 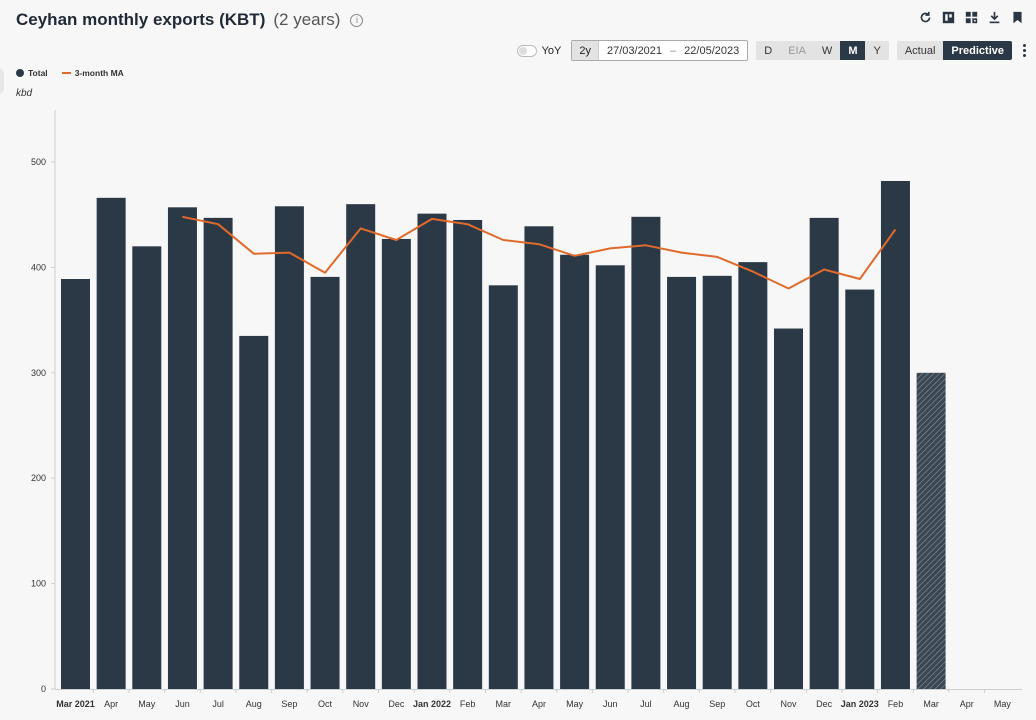 What do you see at coordinates (432, 704) in the screenshot?
I see `x-tick-label: Jan 2022` at bounding box center [432, 704].